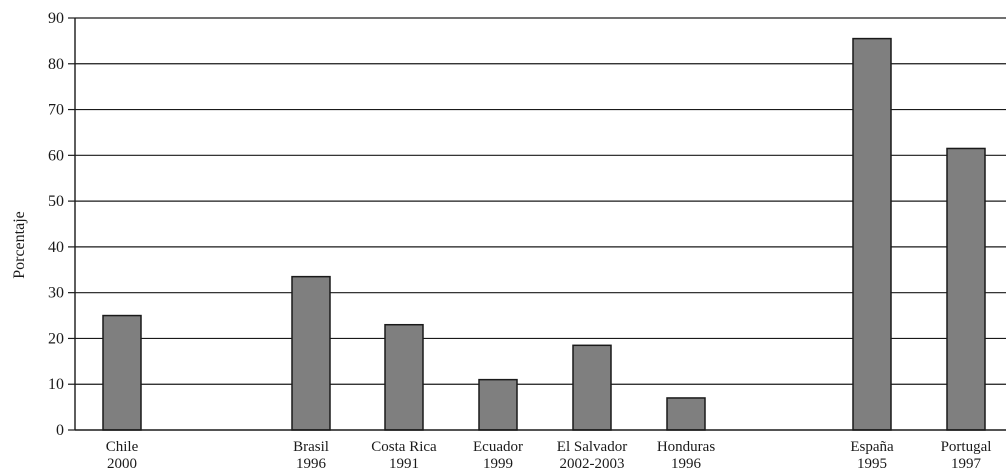 The image size is (1008, 473). What do you see at coordinates (311, 447) in the screenshot?
I see `x-category-label: Brasil` at bounding box center [311, 447].